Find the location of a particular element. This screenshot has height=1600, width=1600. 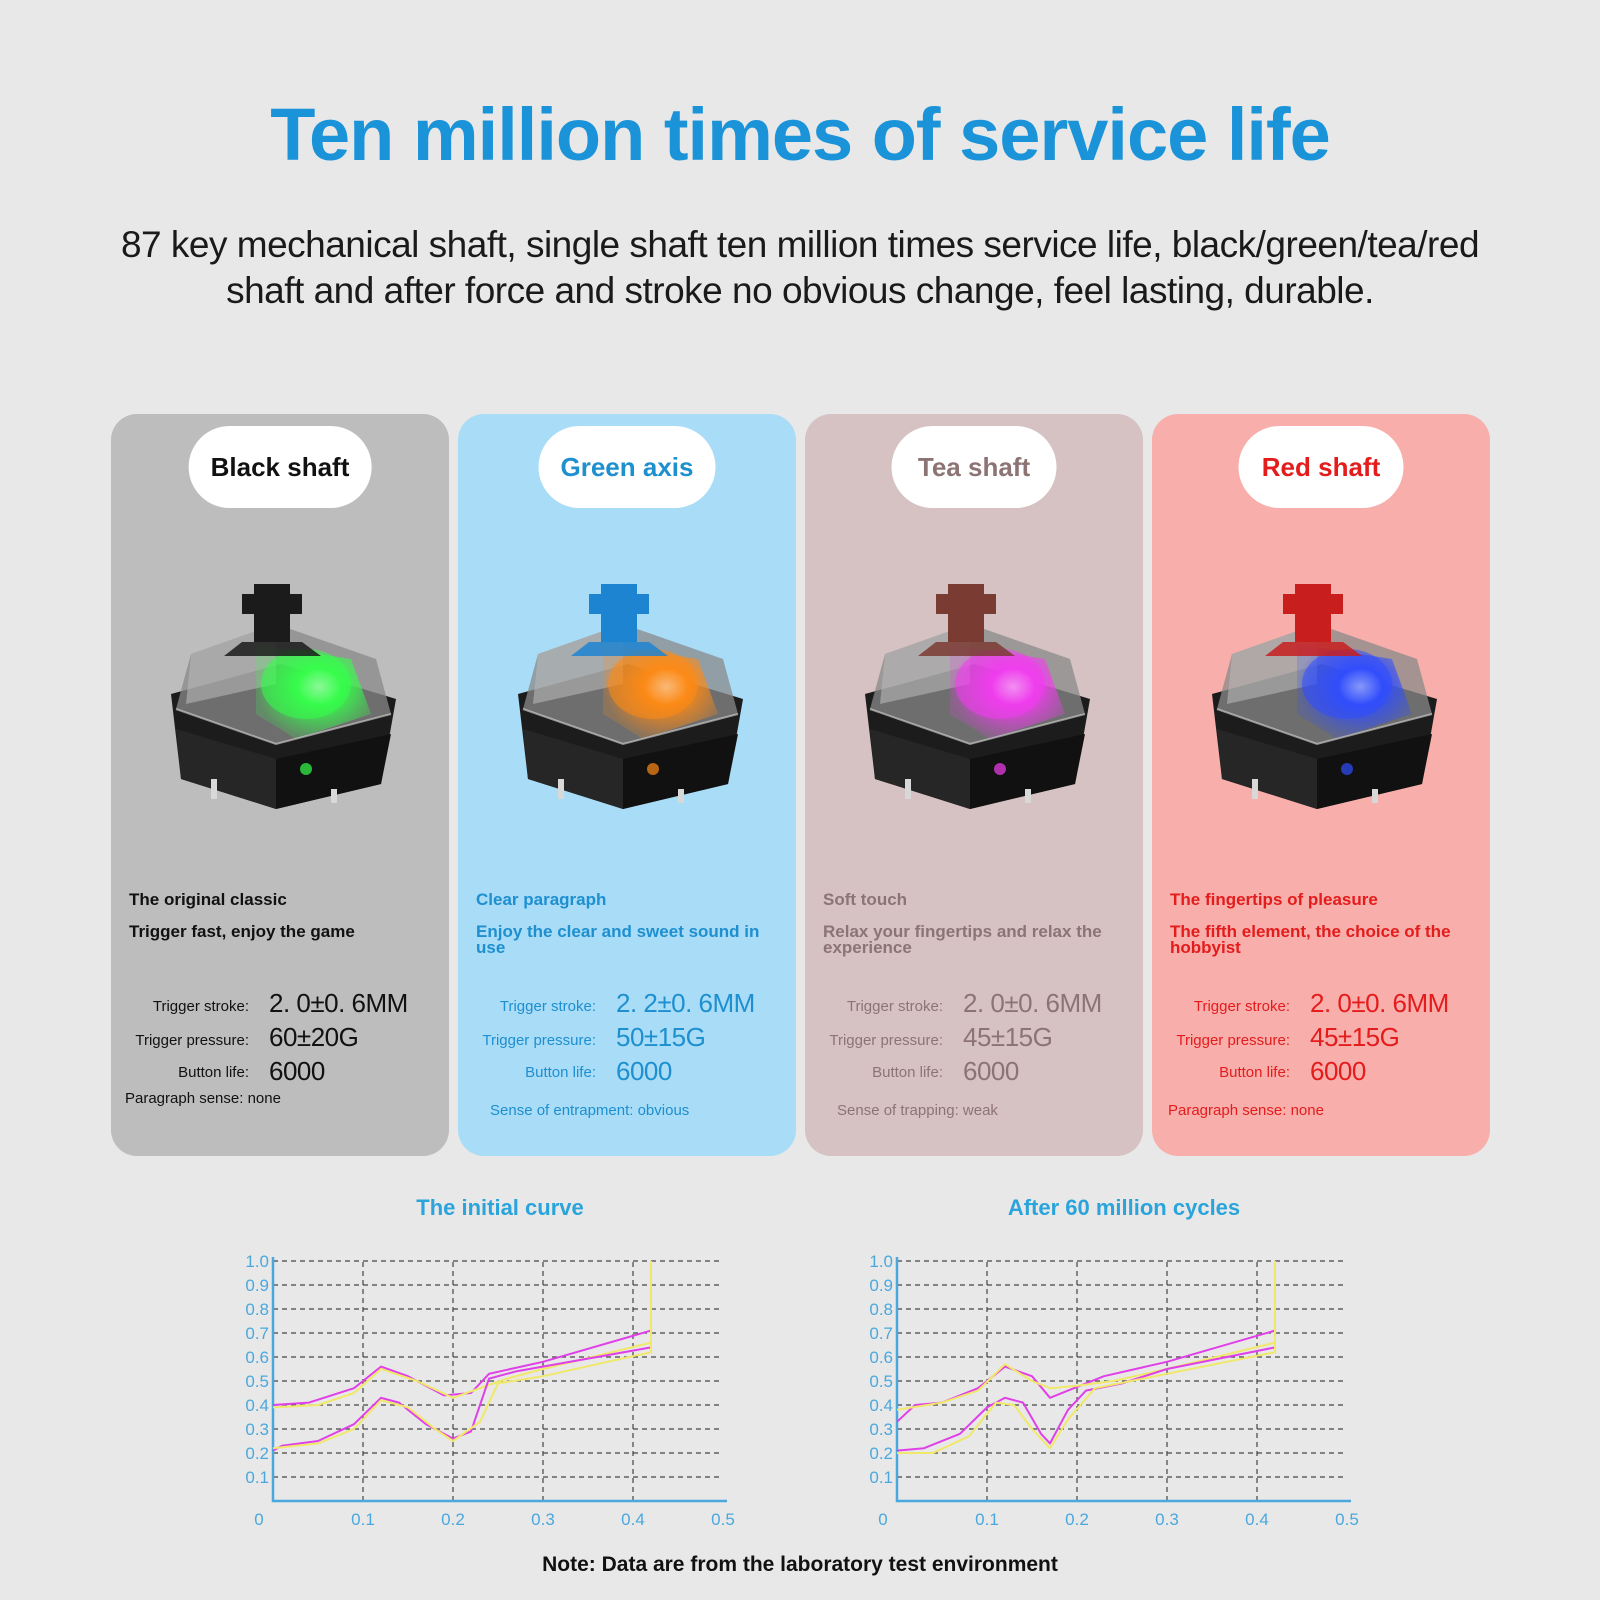

switch-name-badge: Green axis is located at coordinates (627, 467).